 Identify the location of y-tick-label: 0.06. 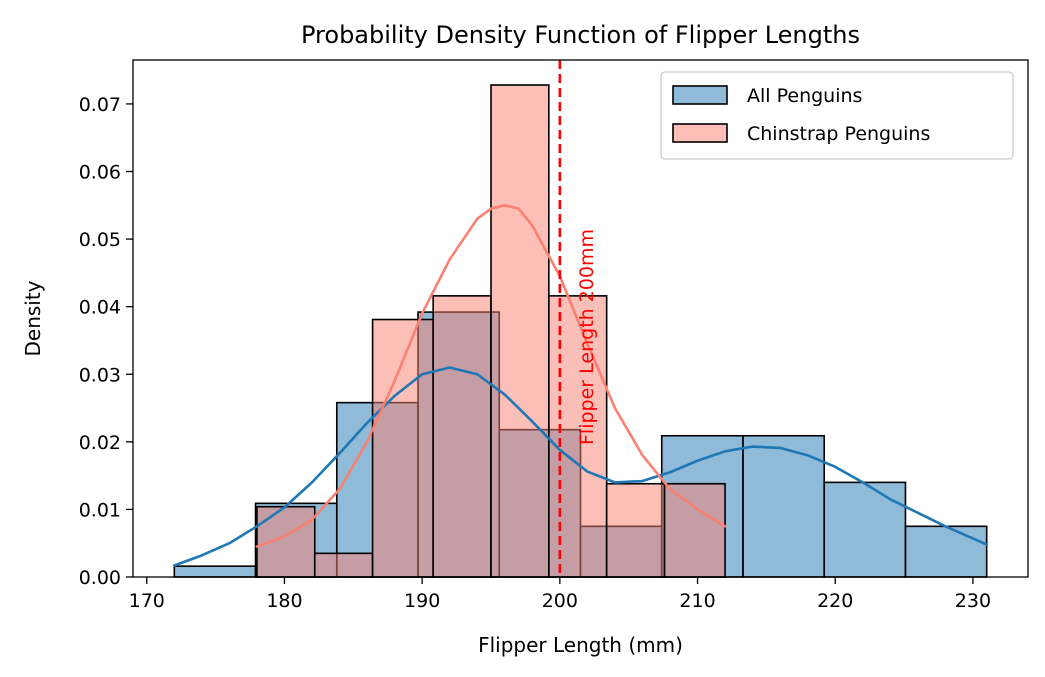
(100, 173).